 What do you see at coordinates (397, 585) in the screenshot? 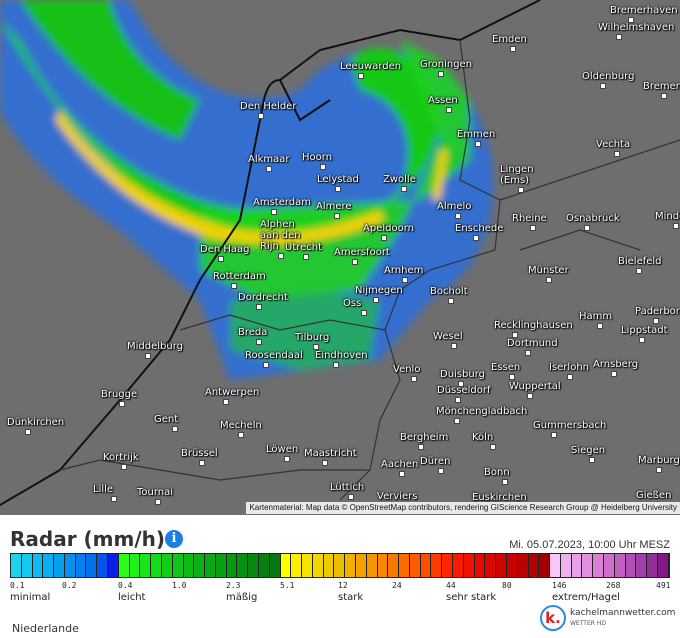
I see `scale-tick: 24` at bounding box center [397, 585].